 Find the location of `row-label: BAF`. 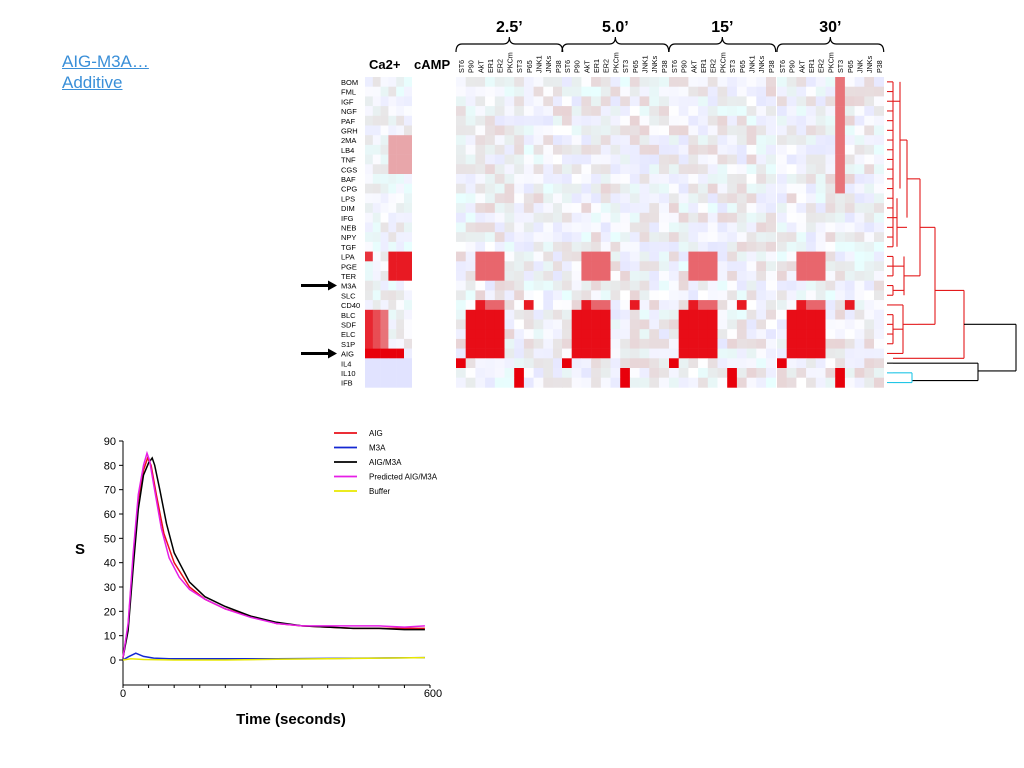

row-label: BAF is located at coordinates (348, 179).